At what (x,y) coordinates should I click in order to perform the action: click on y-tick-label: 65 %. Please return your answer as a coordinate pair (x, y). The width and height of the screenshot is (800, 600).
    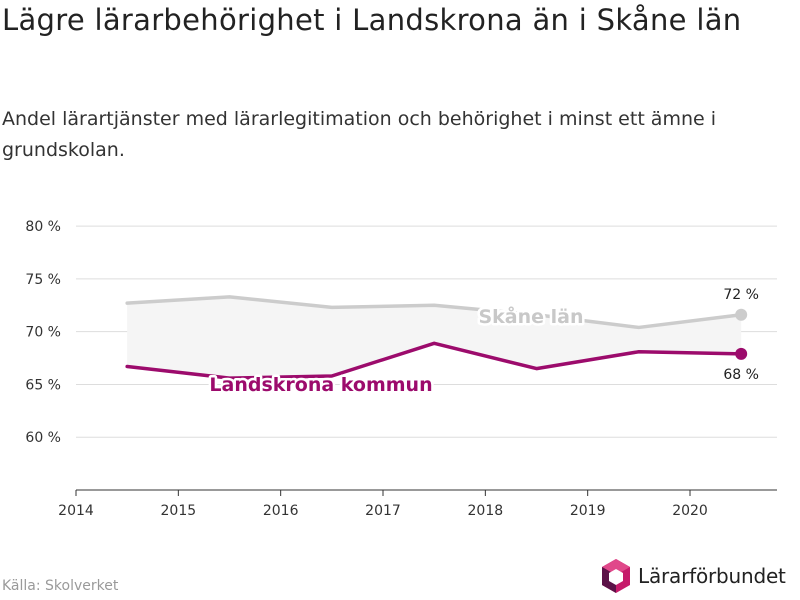
    Looking at the image, I should click on (43, 385).